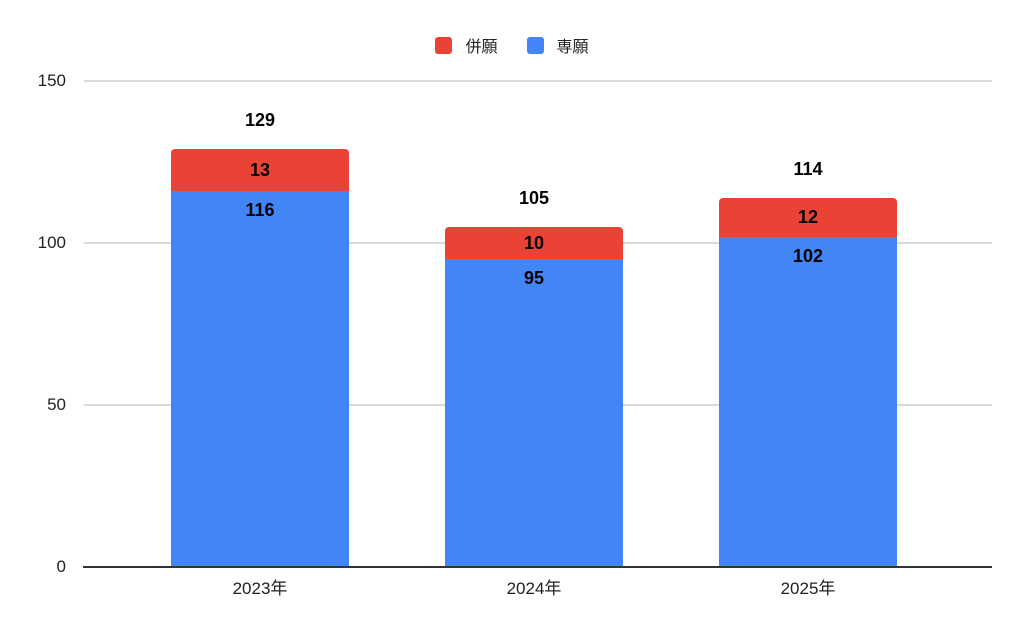 The width and height of the screenshot is (1024, 633). I want to click on bar-label-sengan-2025: 102, so click(808, 255).